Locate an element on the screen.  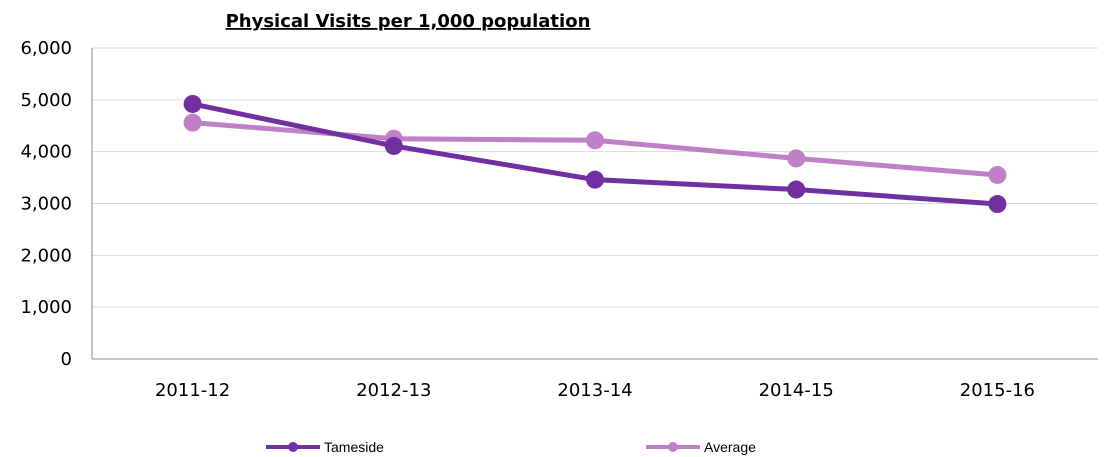
y-tick-label: 2,000 is located at coordinates (46, 255).